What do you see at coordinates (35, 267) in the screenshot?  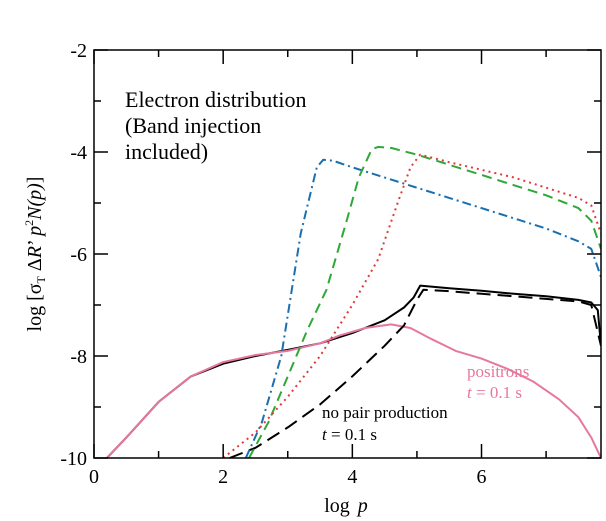 I see `y-axis-mid: Δ` at bounding box center [35, 267].